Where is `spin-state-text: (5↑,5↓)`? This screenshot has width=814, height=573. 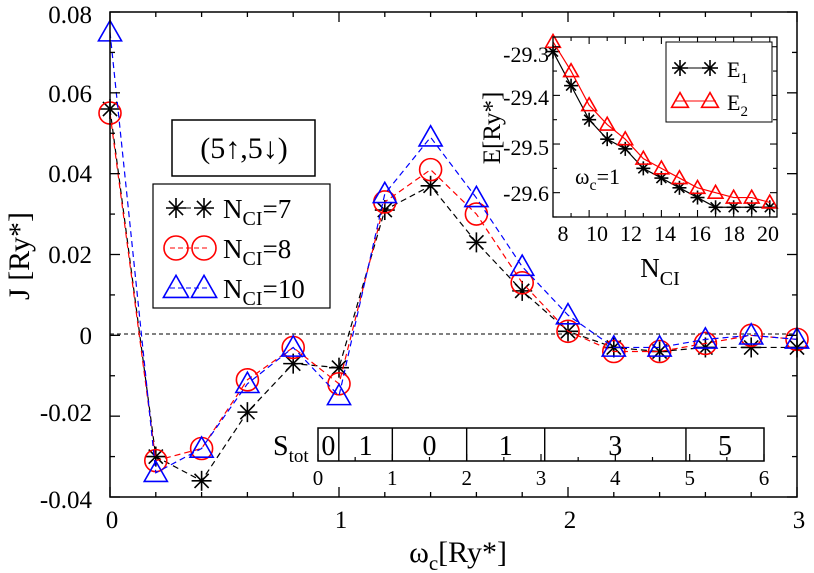
spin-state-text: (5↑,5↓) is located at coordinates (243, 148).